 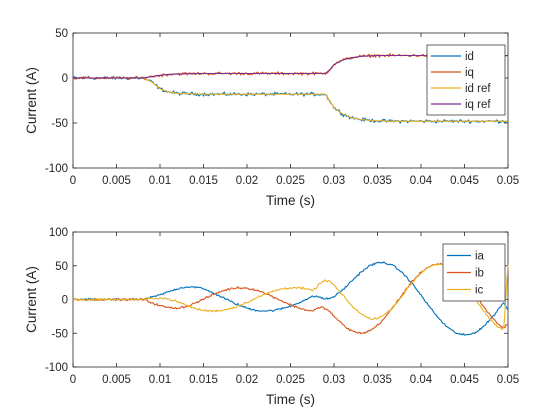 I want to click on series-line-id-ref, so click(x=290, y=99).